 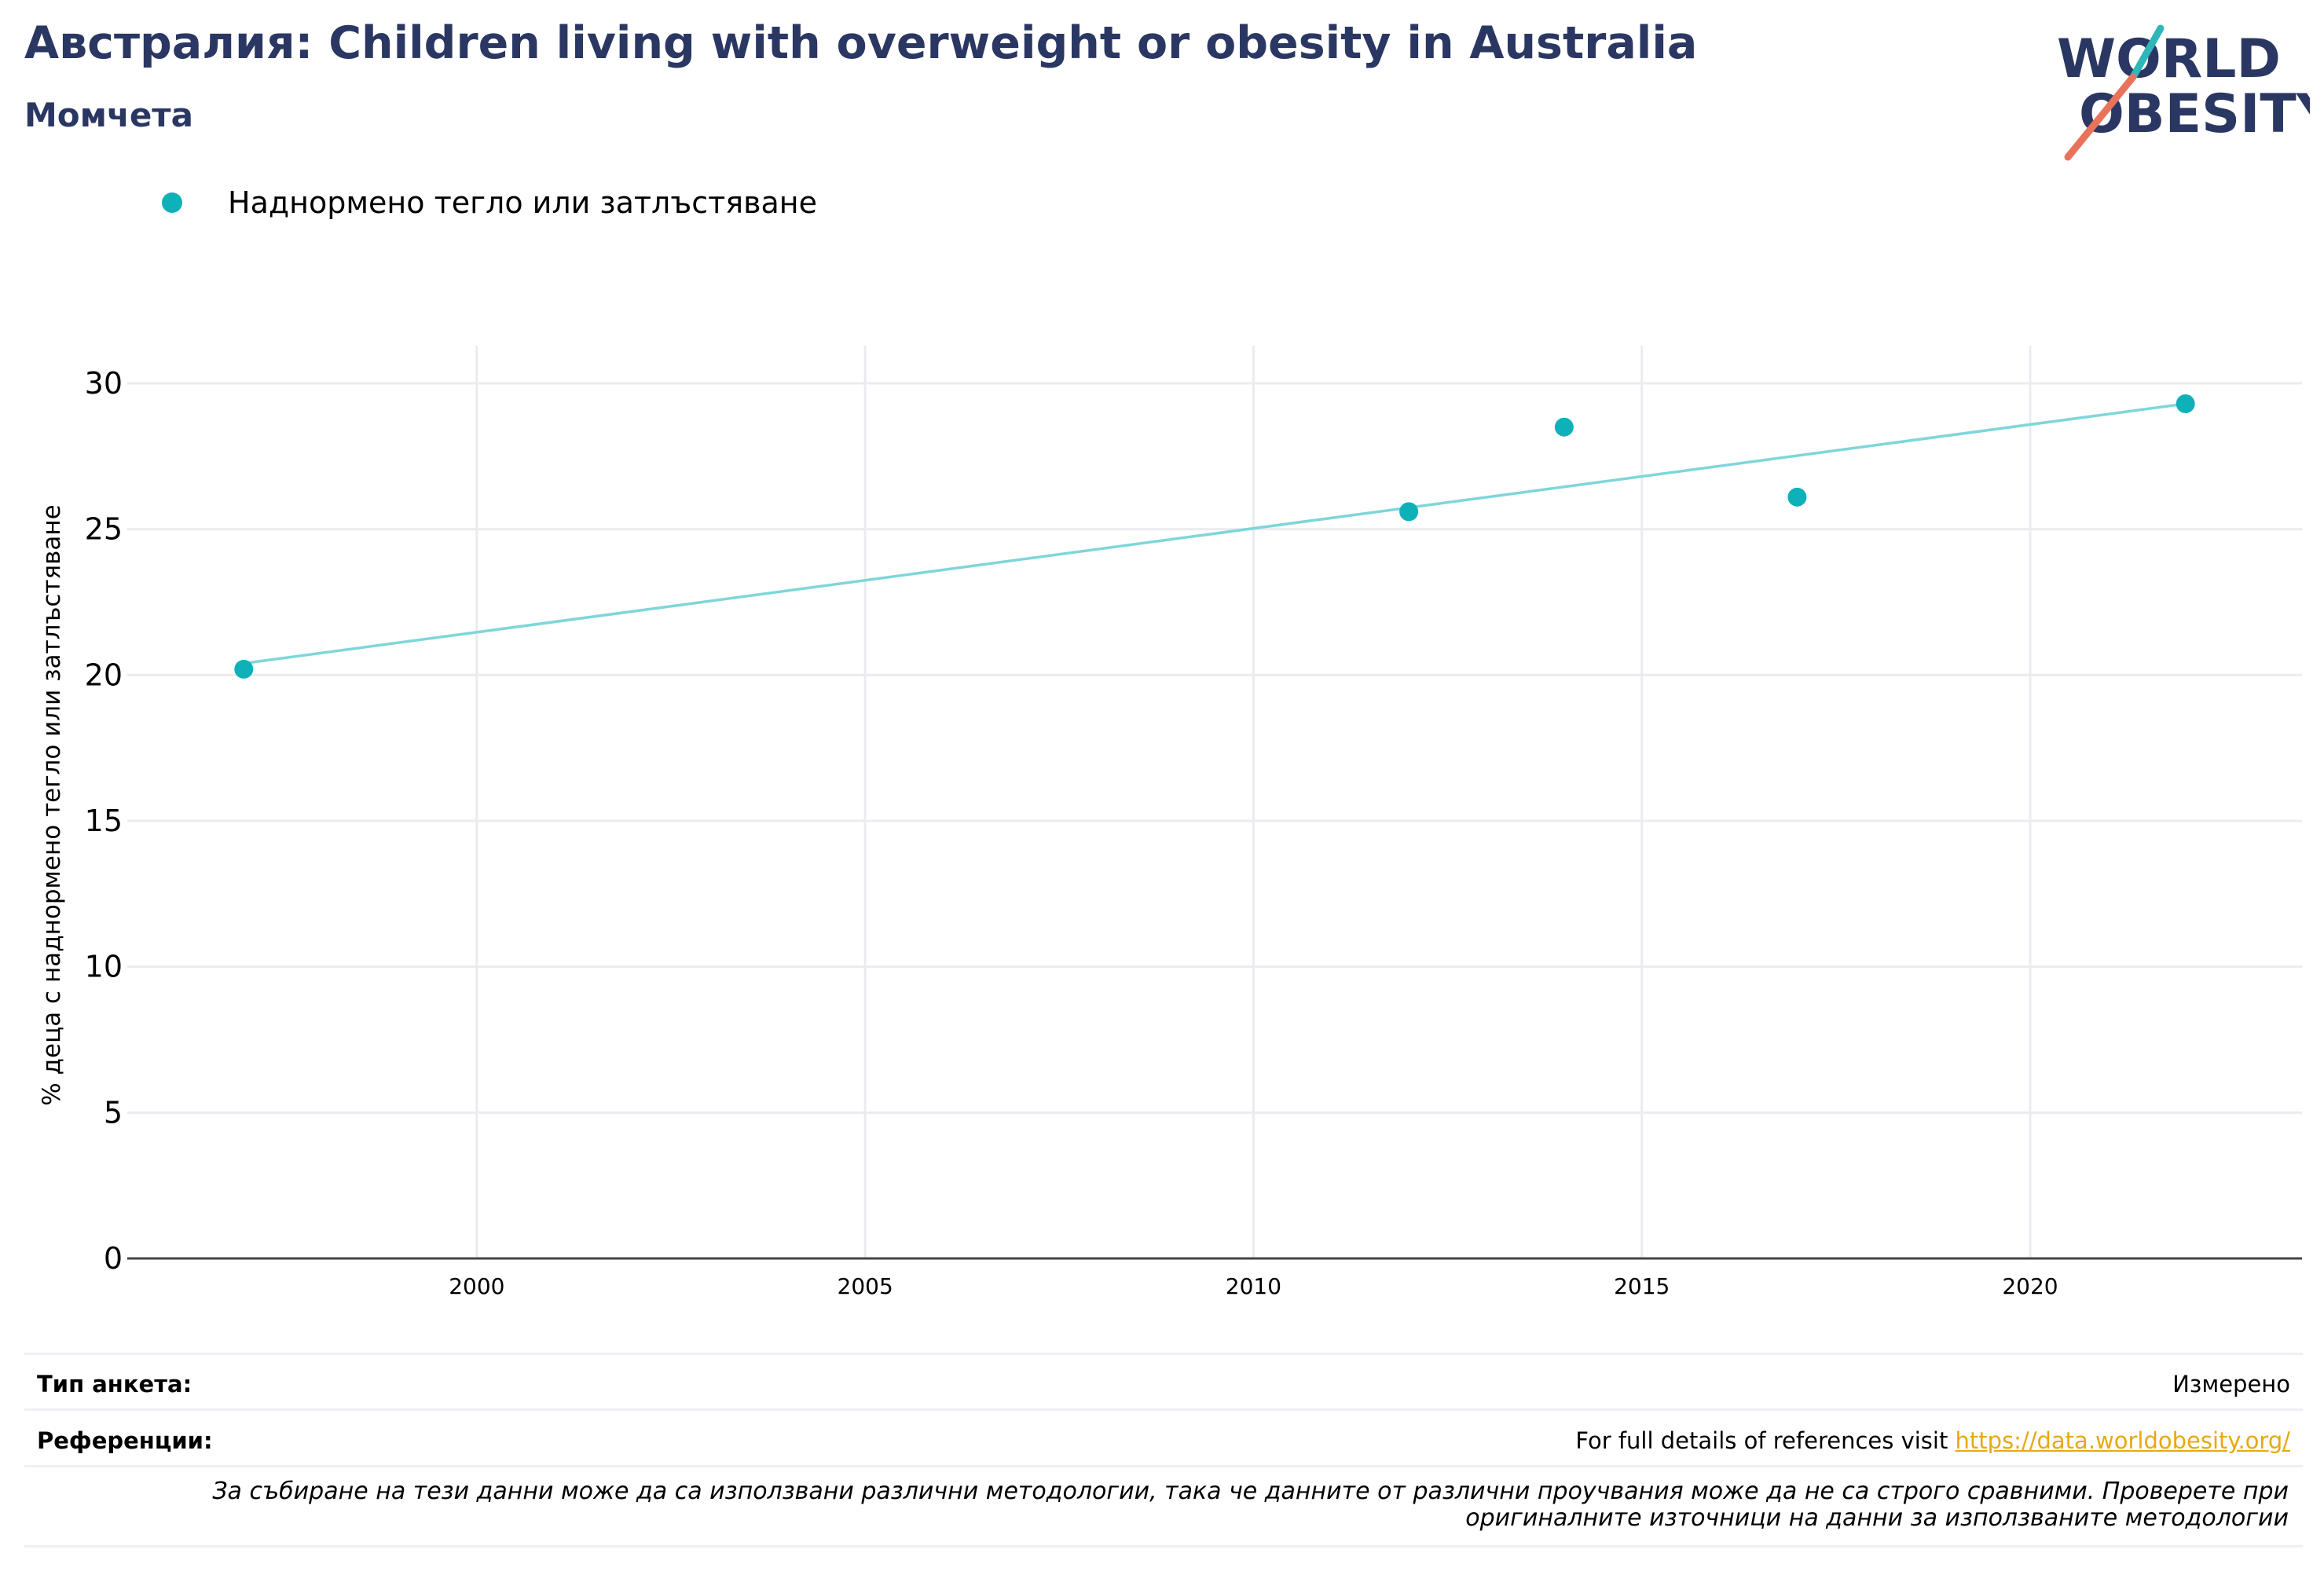 What do you see at coordinates (108, 115) in the screenshot?
I see `chart-subtitle: Момчета` at bounding box center [108, 115].